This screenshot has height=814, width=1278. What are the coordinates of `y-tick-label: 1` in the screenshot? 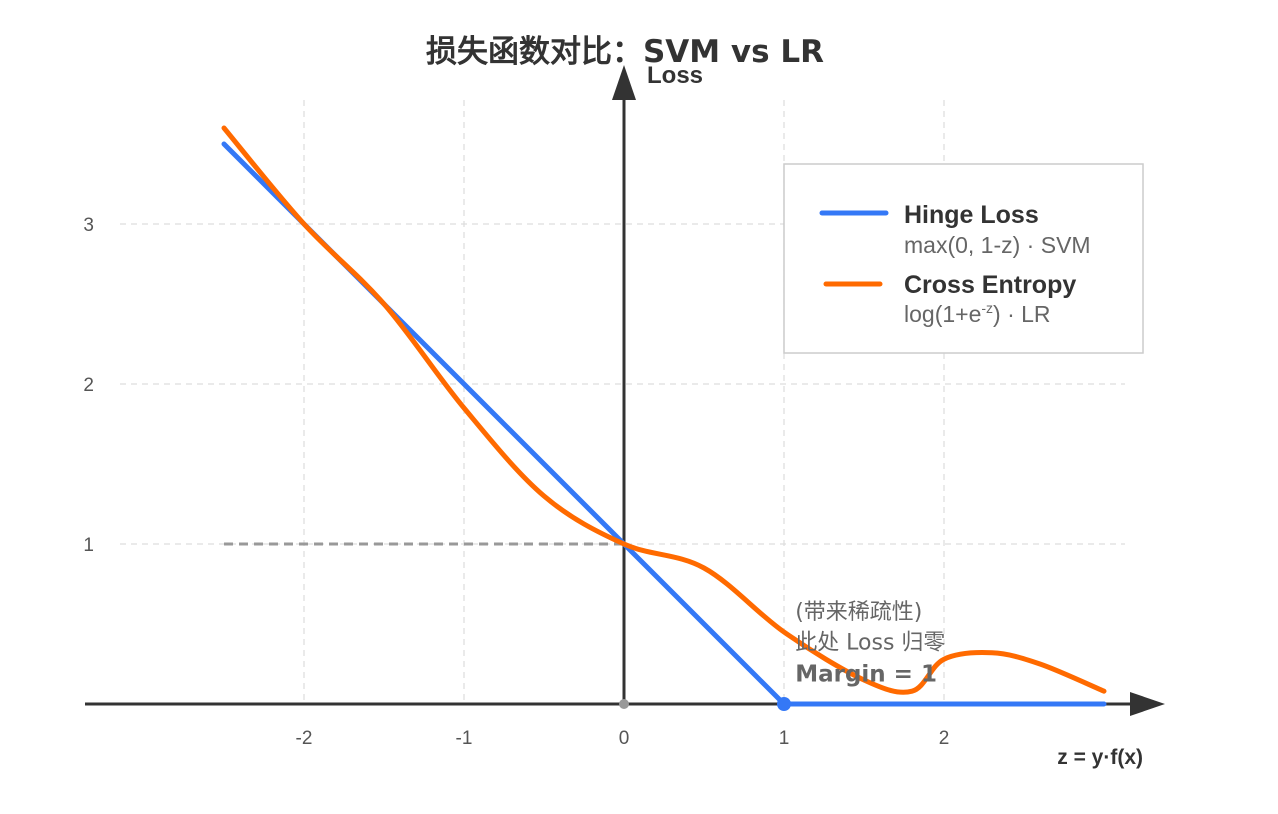 It's located at (88, 545).